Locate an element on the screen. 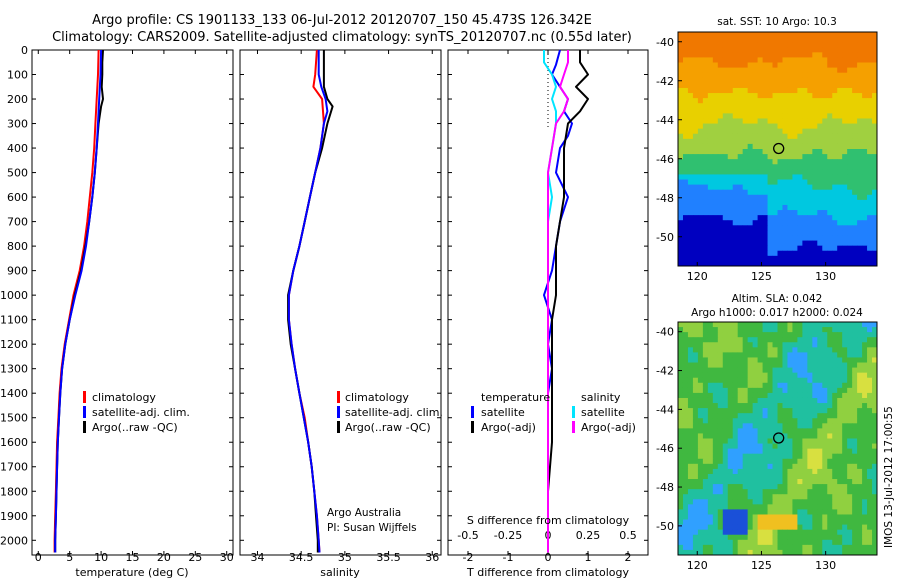  depth-tick-label: 1000 is located at coordinates (14, 295).